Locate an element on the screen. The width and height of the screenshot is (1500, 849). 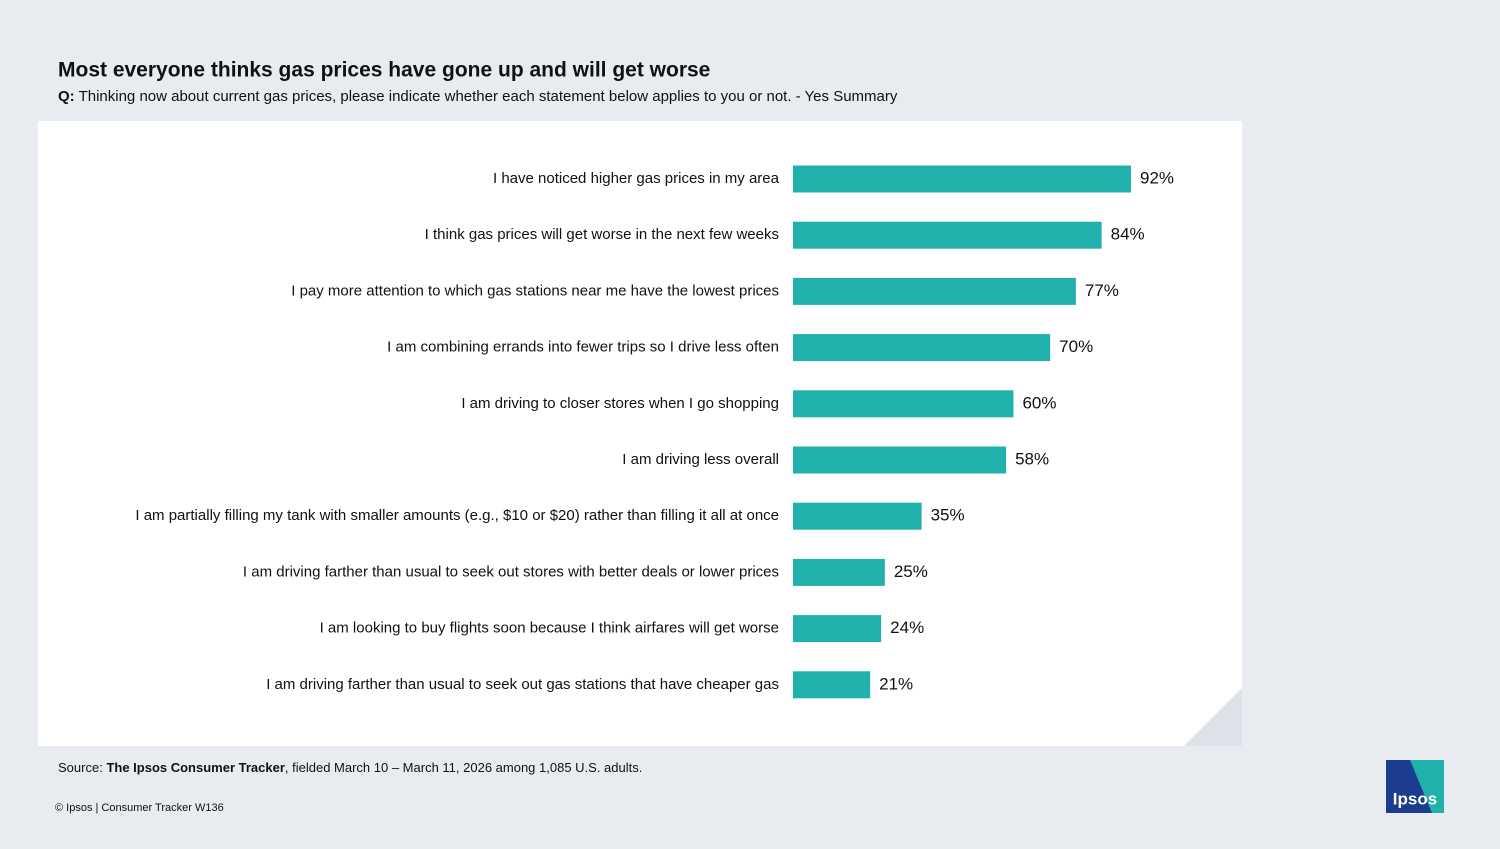
value-label: 35% is located at coordinates (948, 515).